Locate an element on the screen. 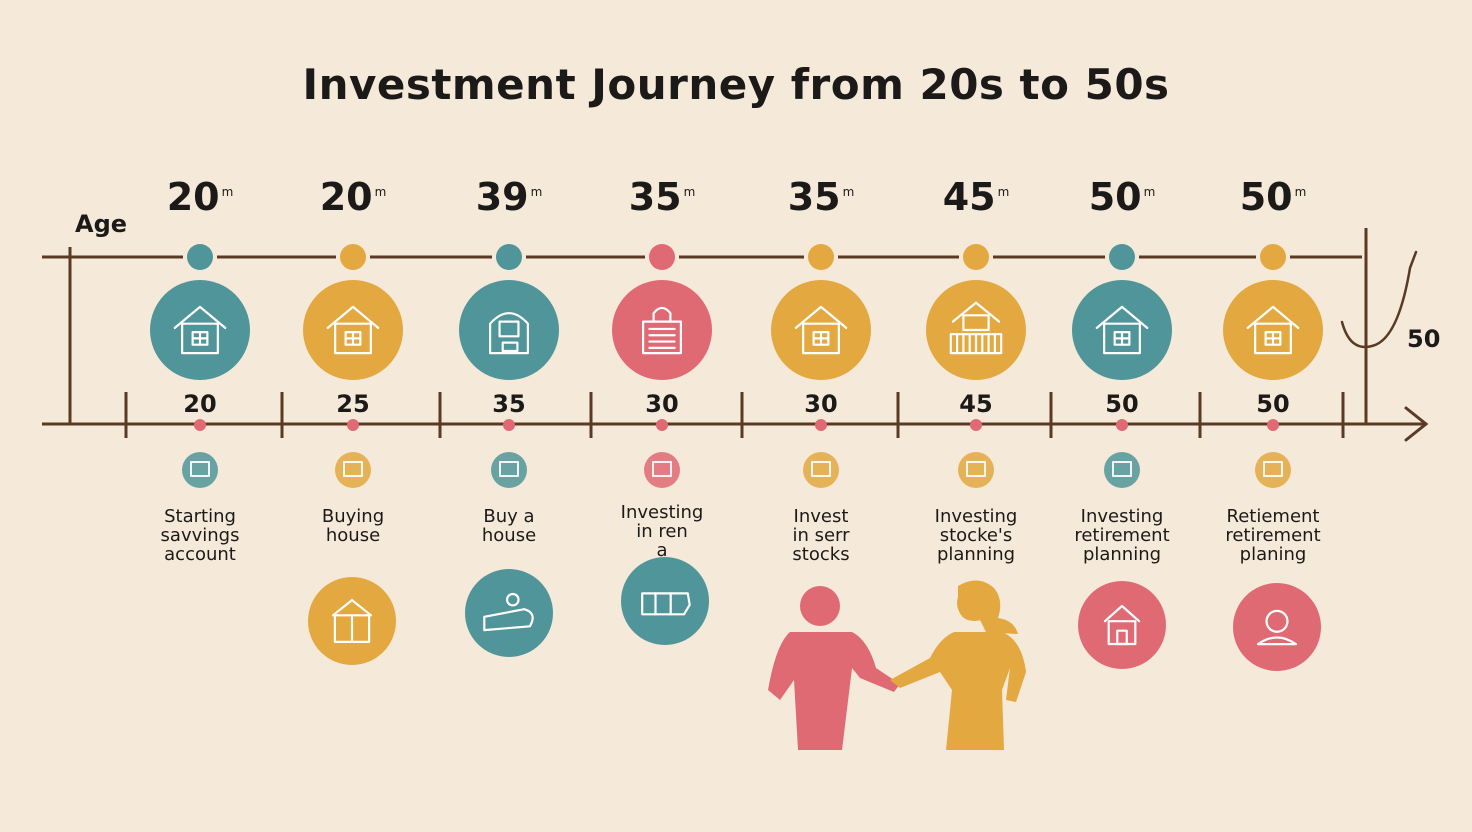 The width and height of the screenshot is (1472, 832). coin-icon is located at coordinates (821, 470).